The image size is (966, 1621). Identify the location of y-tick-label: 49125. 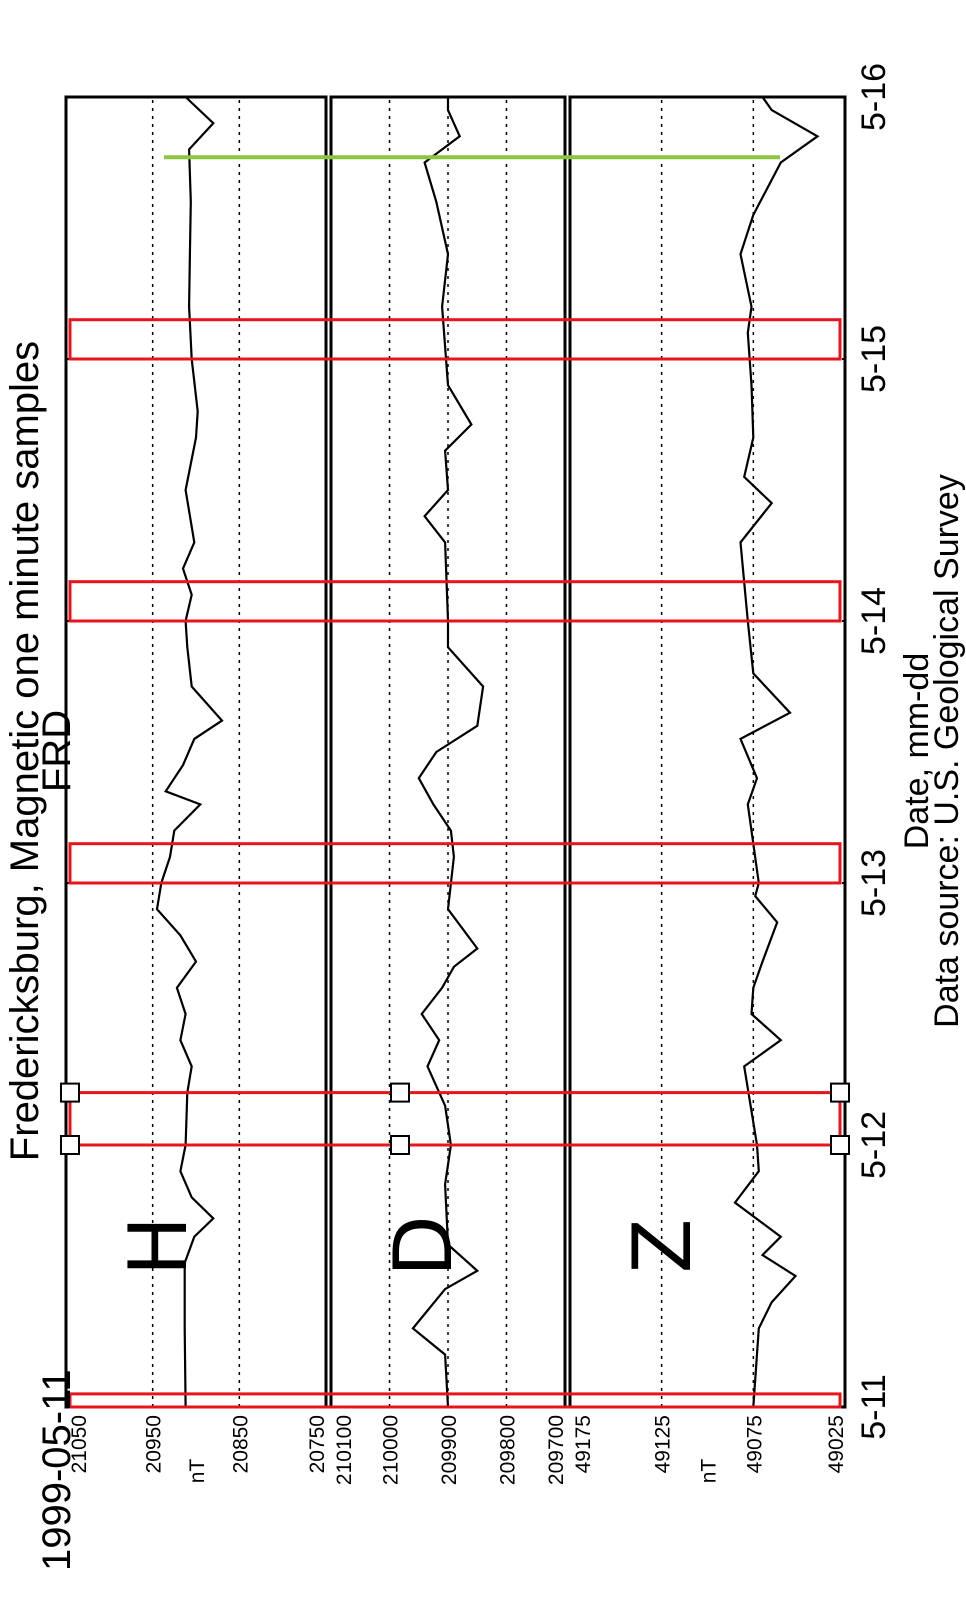
(663, 1444).